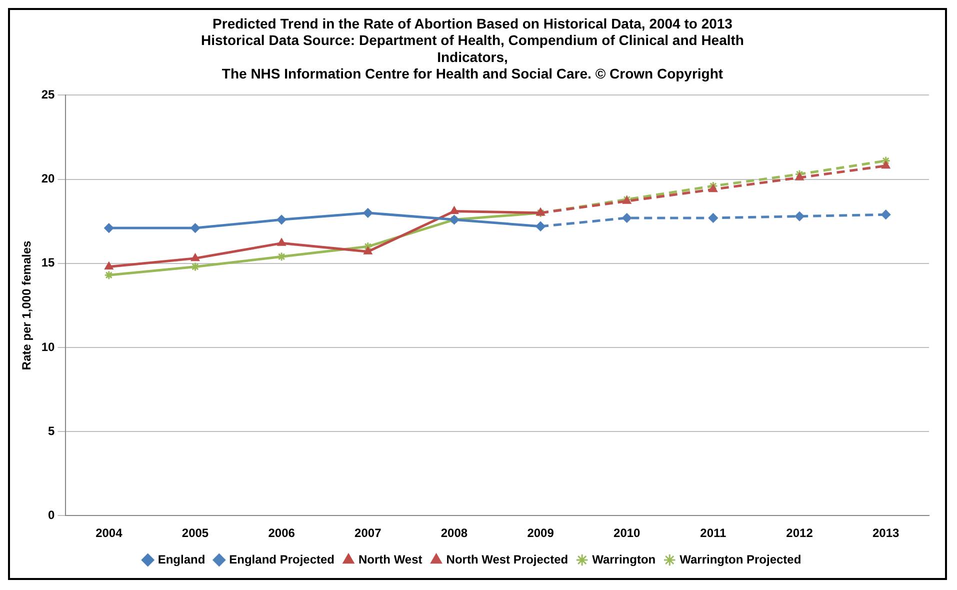  What do you see at coordinates (627, 533) in the screenshot?
I see `x-tick-label: 2010` at bounding box center [627, 533].